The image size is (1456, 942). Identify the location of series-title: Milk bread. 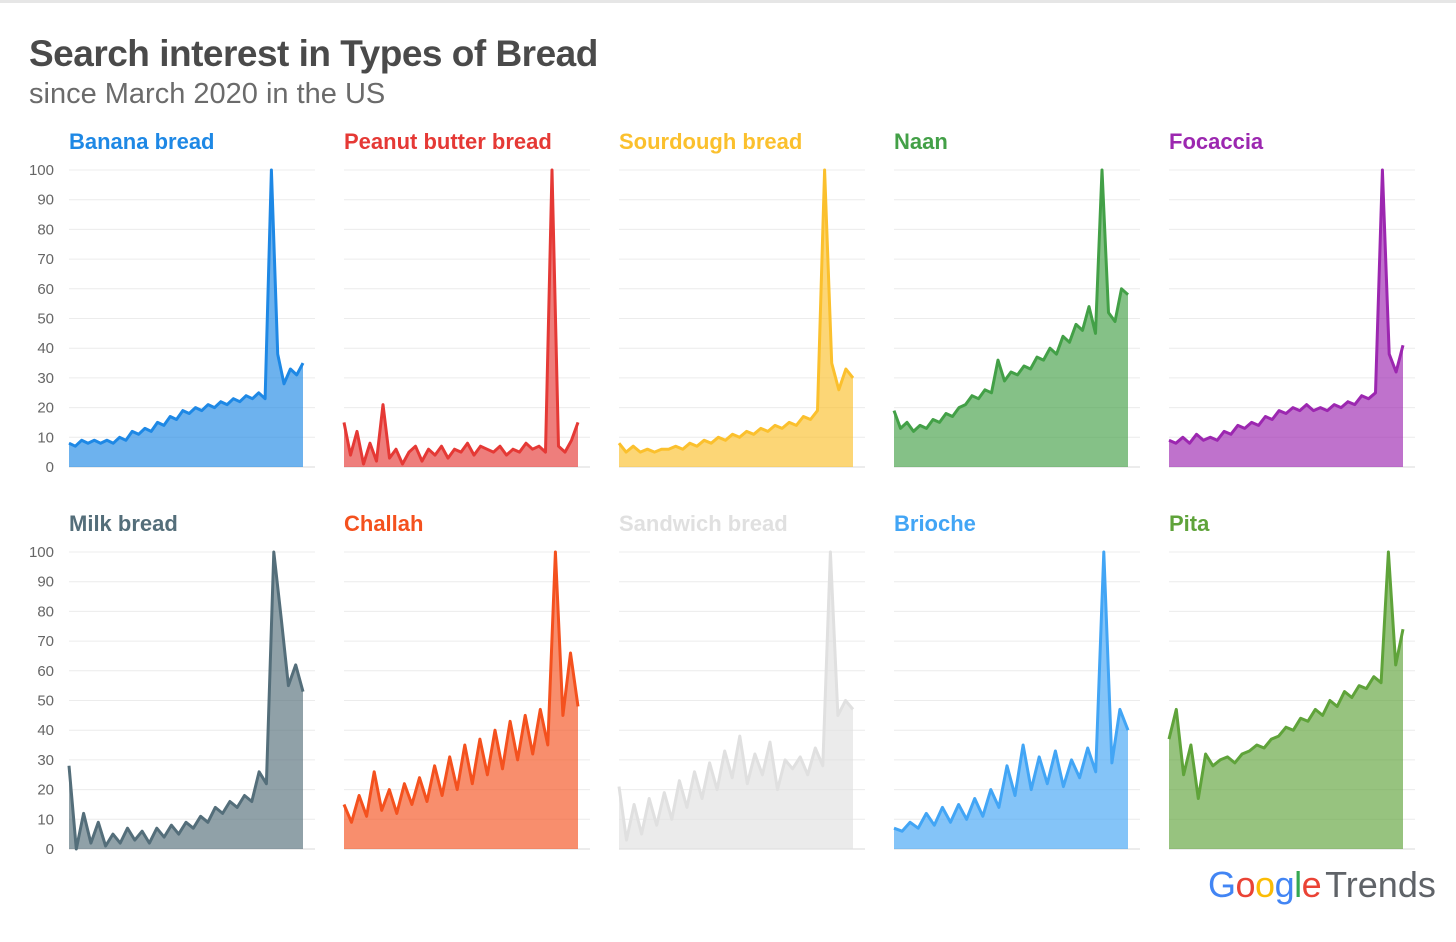
(123, 523).